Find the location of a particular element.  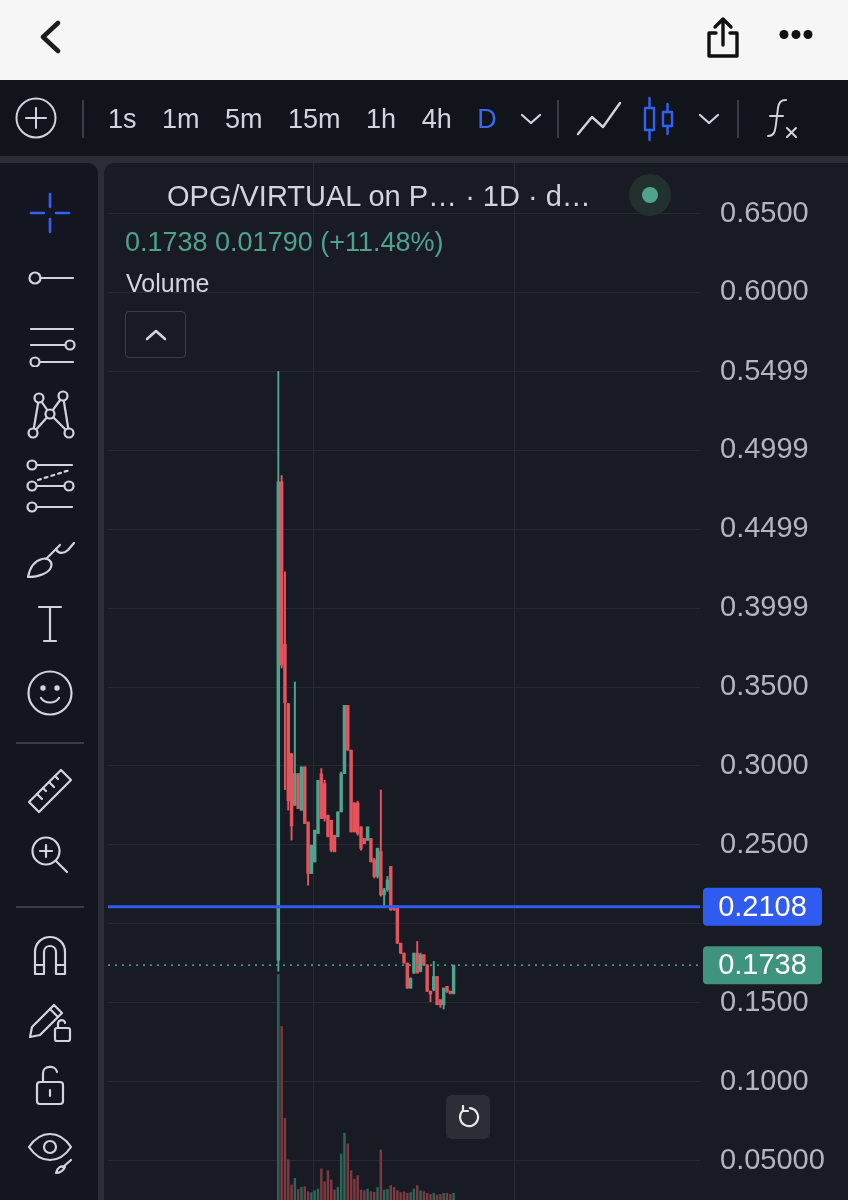

y-tick-label: 0.5499 is located at coordinates (764, 369).